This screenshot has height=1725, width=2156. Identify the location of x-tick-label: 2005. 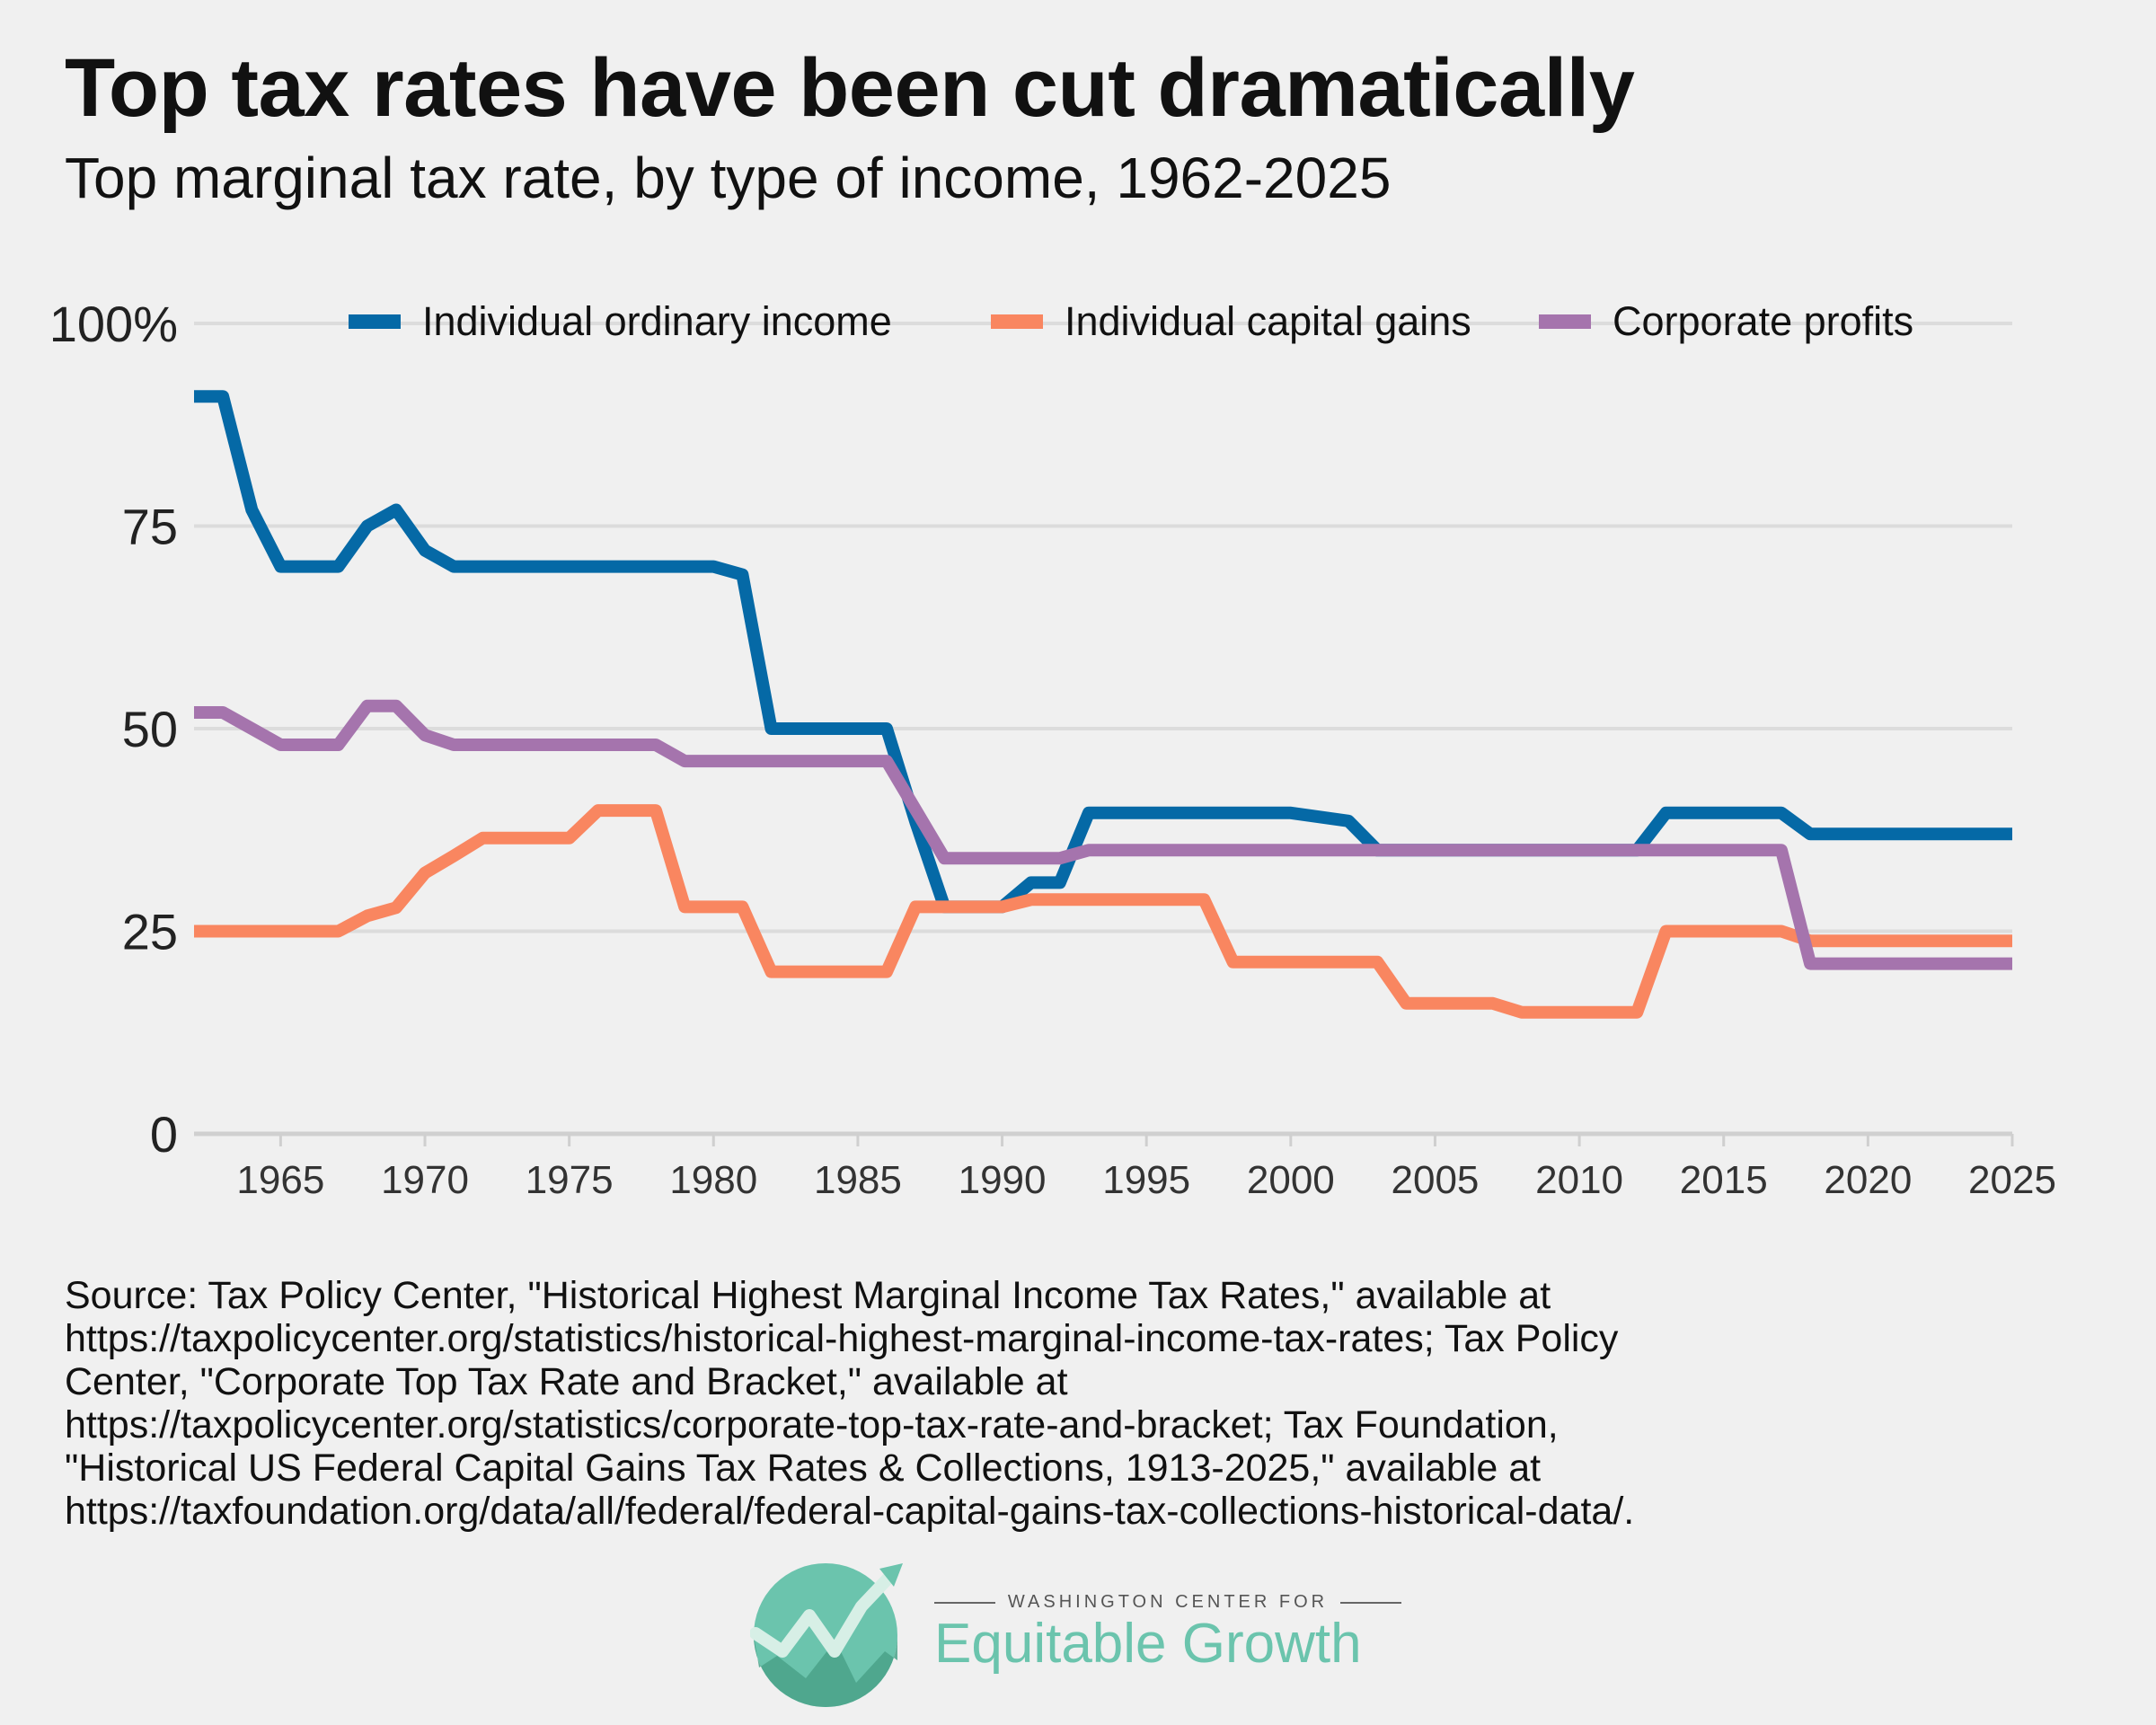
(1436, 1180).